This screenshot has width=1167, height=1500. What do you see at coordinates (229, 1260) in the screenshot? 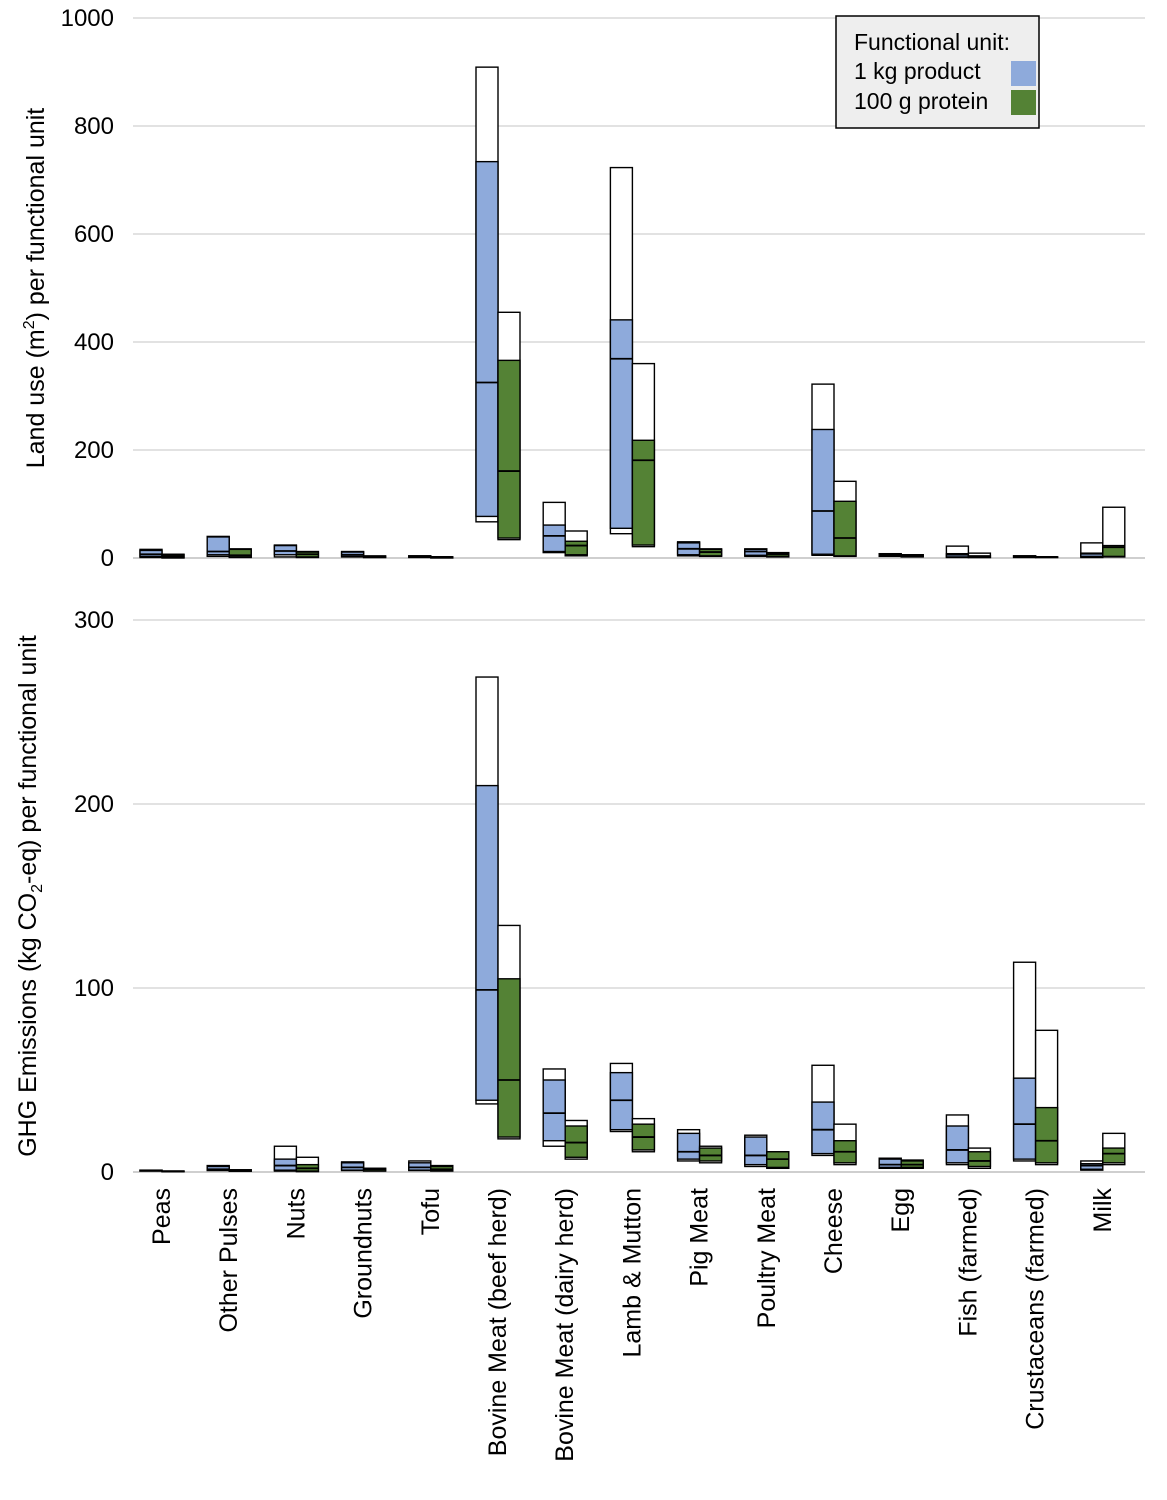
I see `category-label-other-pulses: Other Pulses` at bounding box center [229, 1260].